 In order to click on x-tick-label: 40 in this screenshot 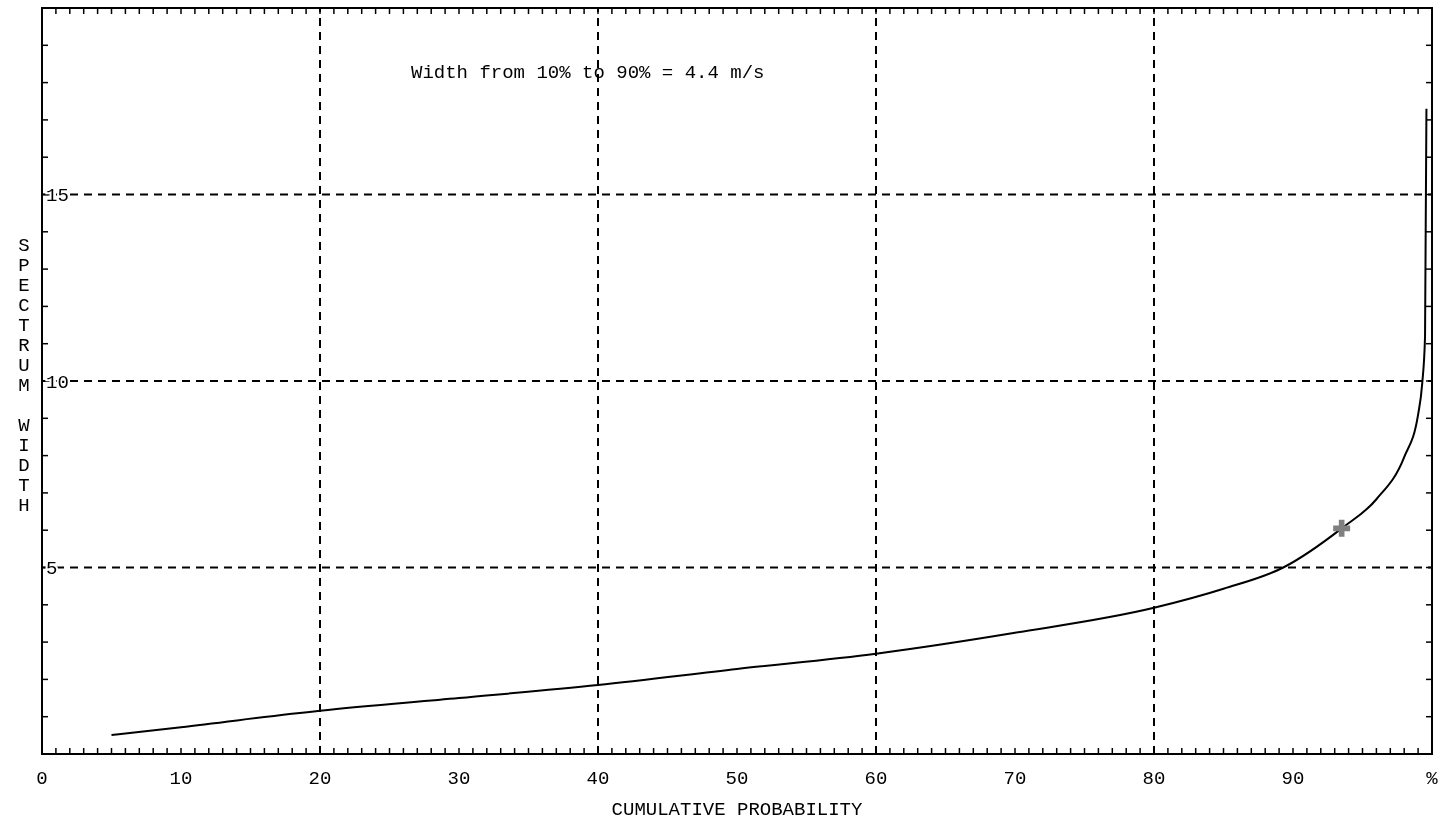, I will do `click(598, 779)`.